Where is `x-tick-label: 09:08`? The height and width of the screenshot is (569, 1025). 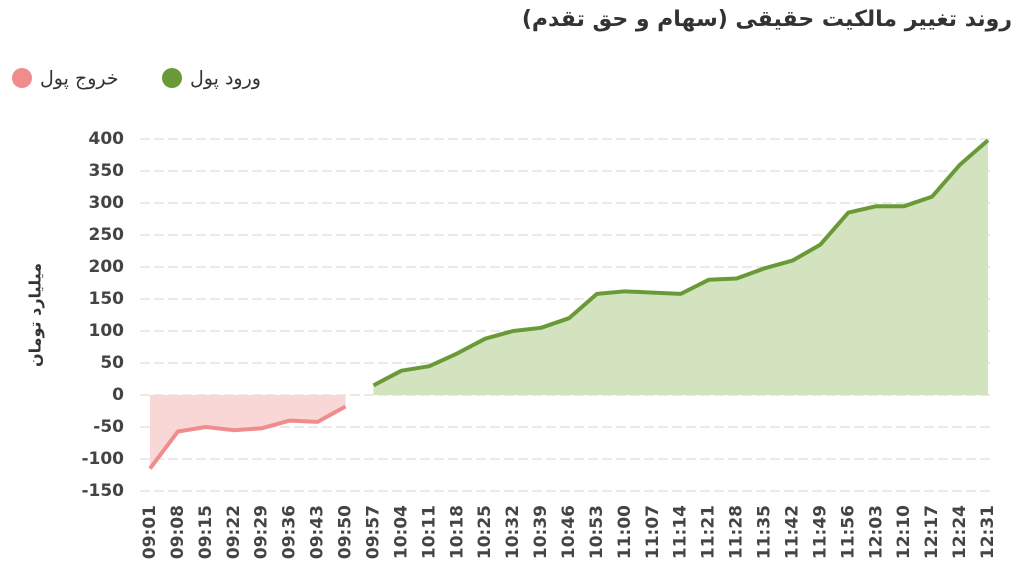
x-tick-label: 09:08 is located at coordinates (178, 532).